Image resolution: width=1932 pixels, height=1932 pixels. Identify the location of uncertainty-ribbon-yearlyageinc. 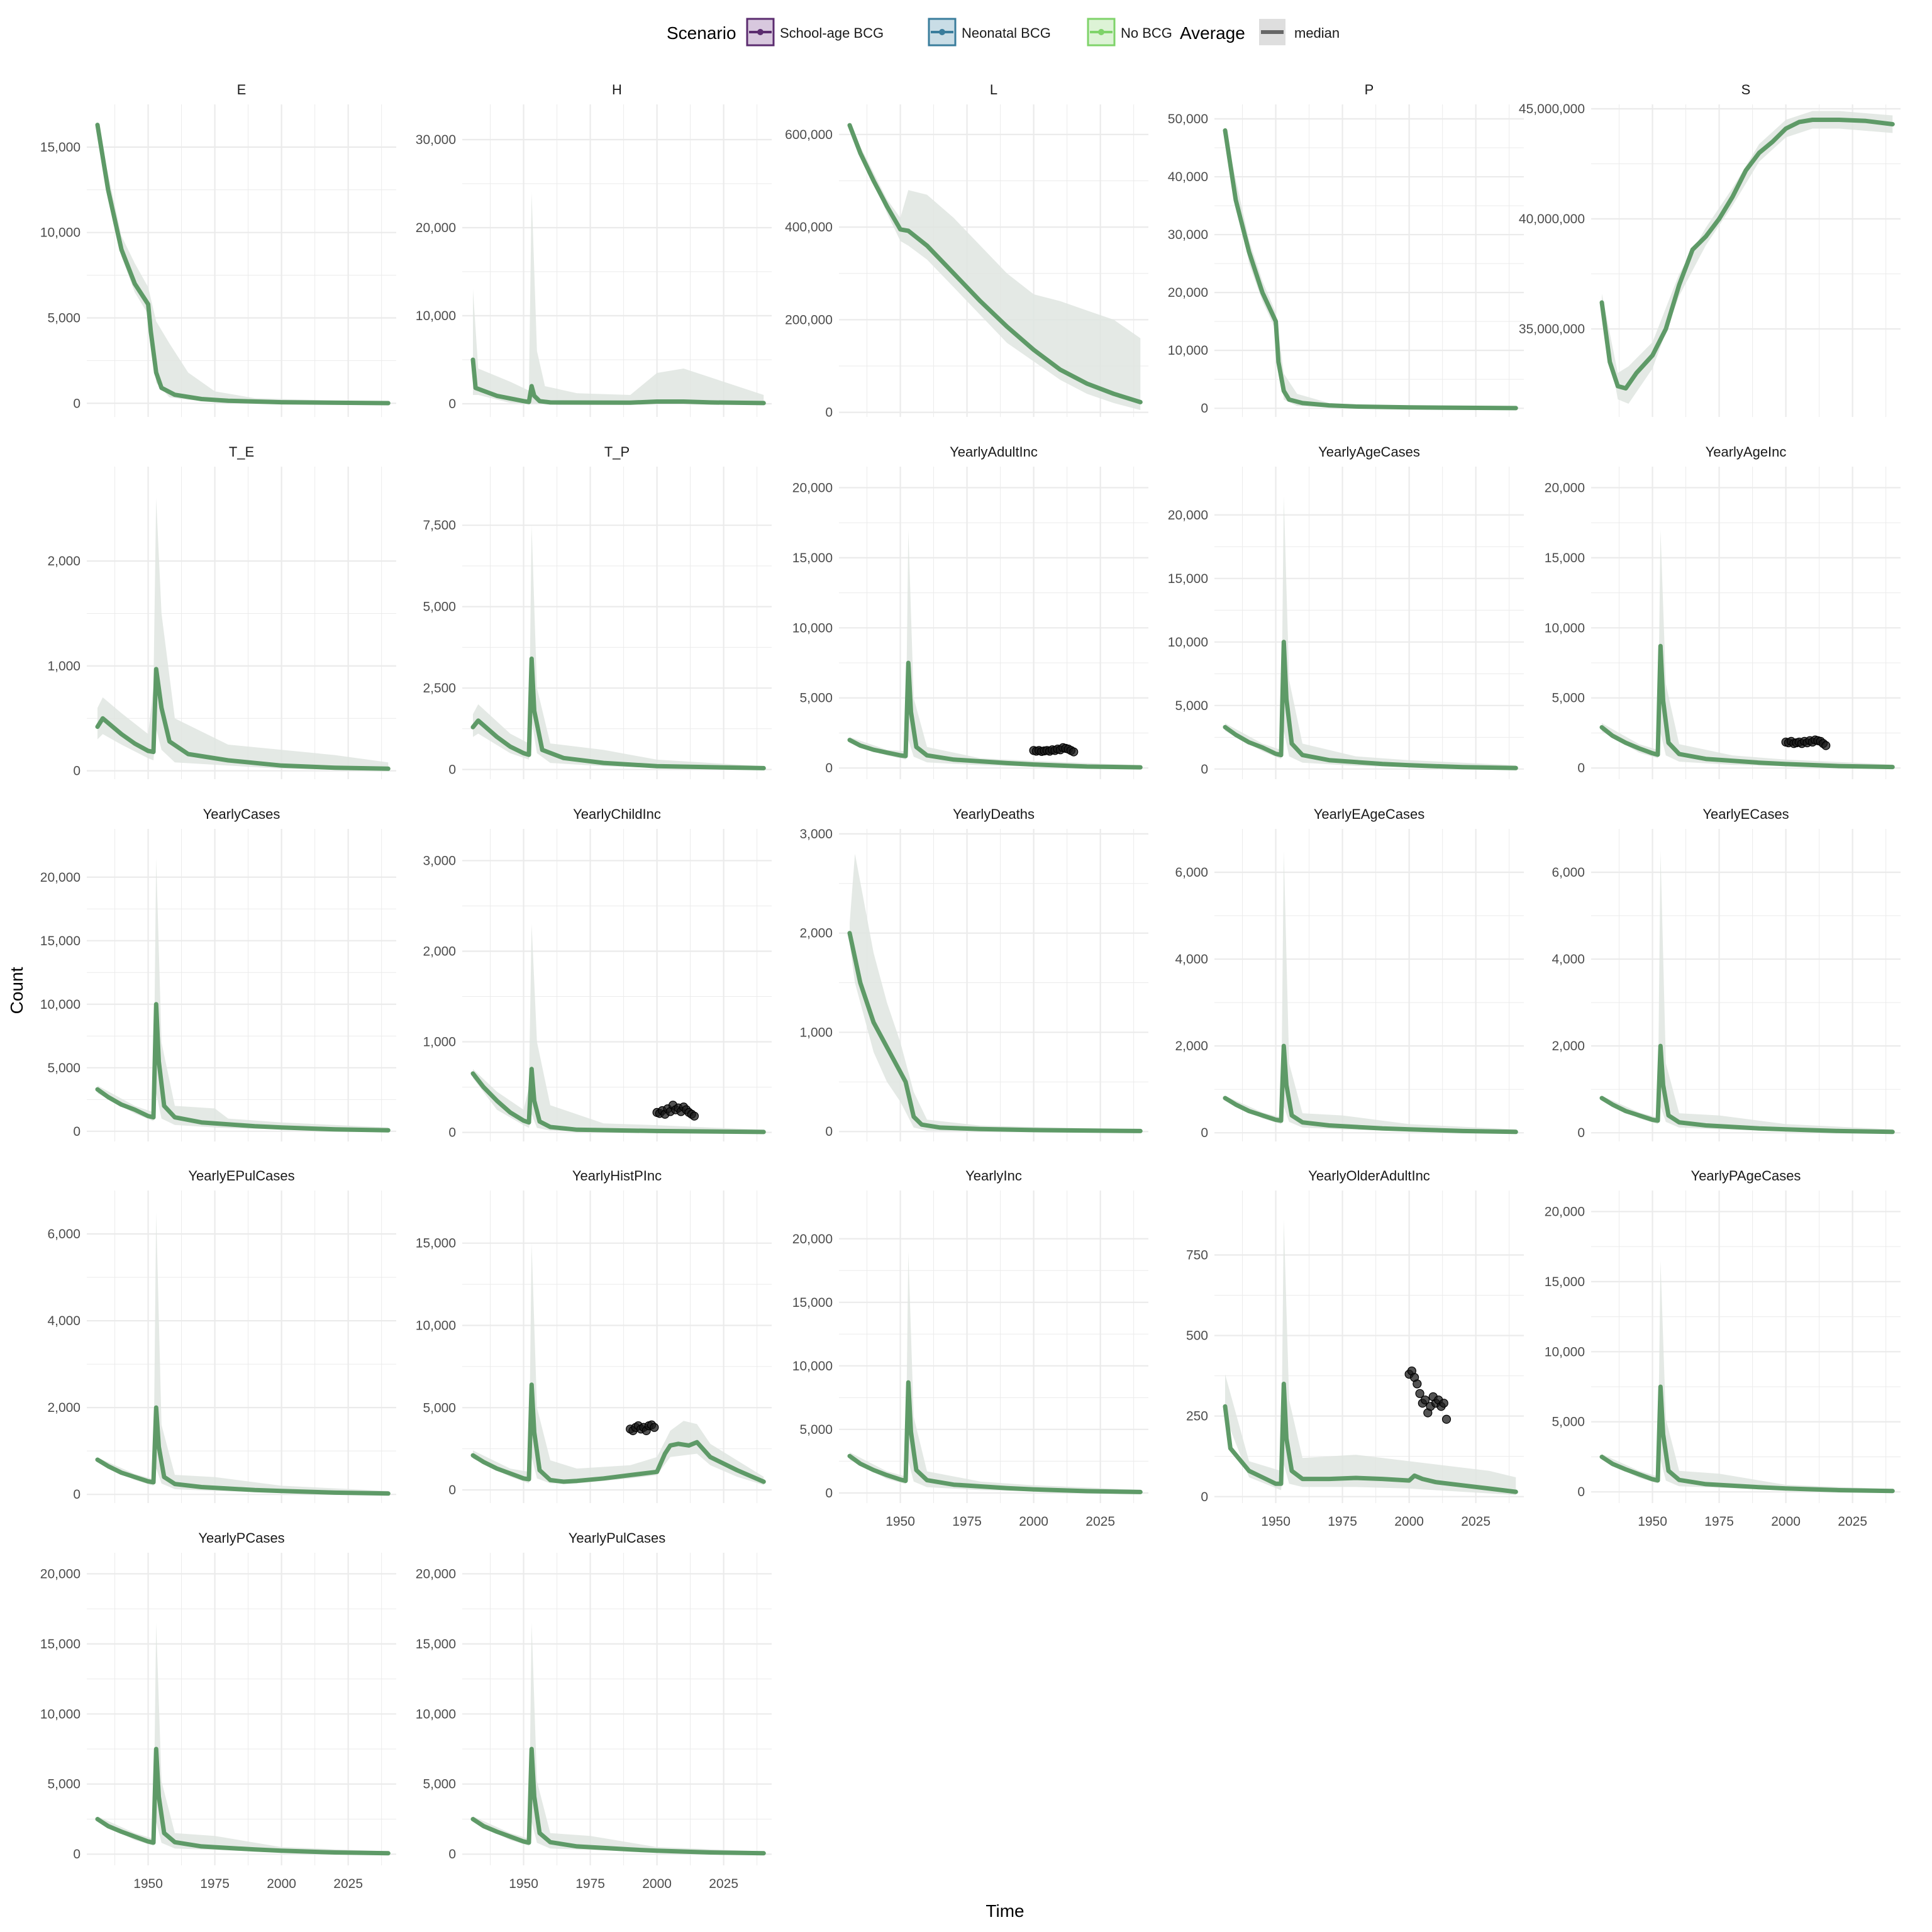
(1747, 649).